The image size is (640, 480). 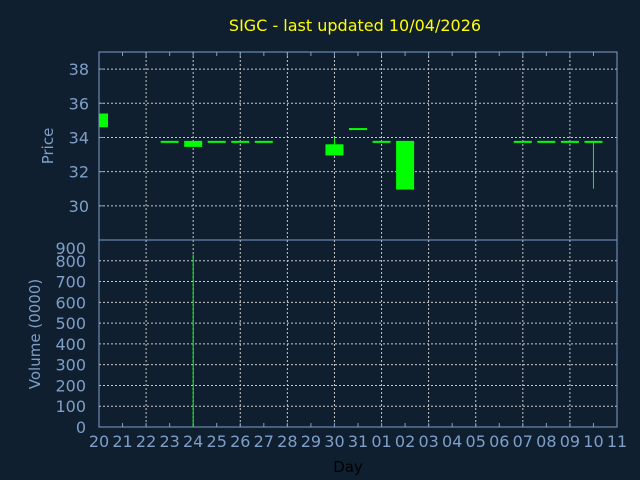 I want to click on x-tick-label: 01, so click(x=381, y=441).